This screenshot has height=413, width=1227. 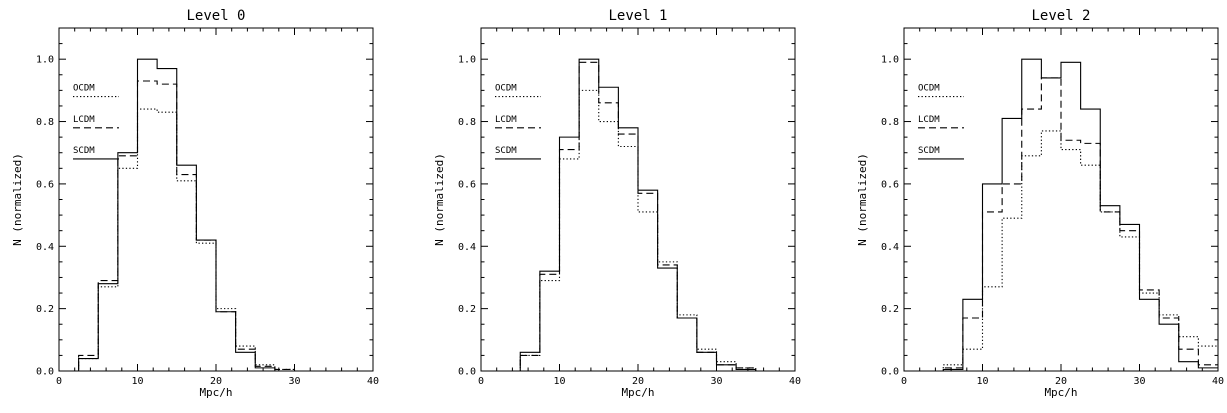 What do you see at coordinates (215, 16) in the screenshot?
I see `panel-title: Level 0` at bounding box center [215, 16].